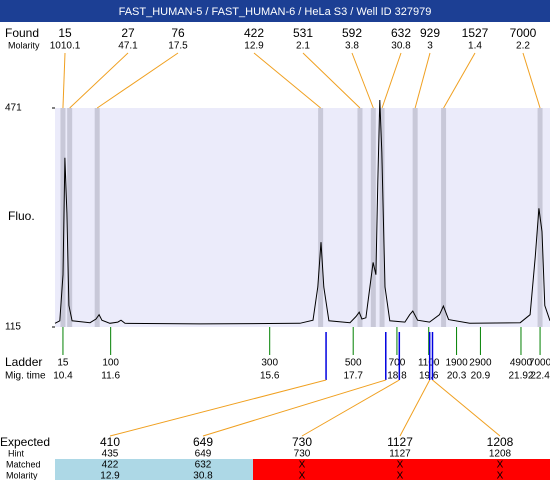 Image resolution: width=550 pixels, height=480 pixels. Describe the element at coordinates (397, 376) in the screenshot. I see `ladder-time: 18.8` at that location.